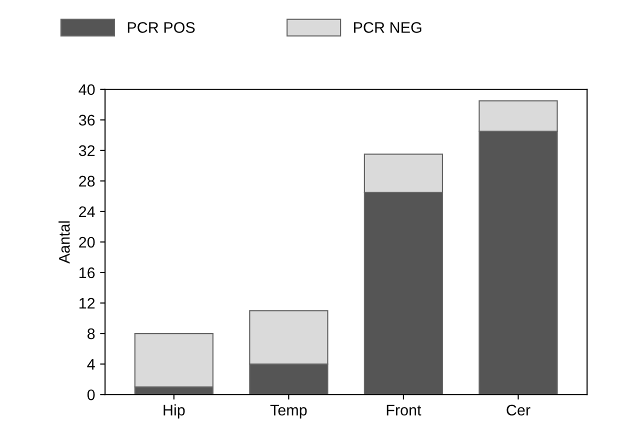 The image size is (618, 436). What do you see at coordinates (91, 364) in the screenshot?
I see `y-tick-label: 4` at bounding box center [91, 364].